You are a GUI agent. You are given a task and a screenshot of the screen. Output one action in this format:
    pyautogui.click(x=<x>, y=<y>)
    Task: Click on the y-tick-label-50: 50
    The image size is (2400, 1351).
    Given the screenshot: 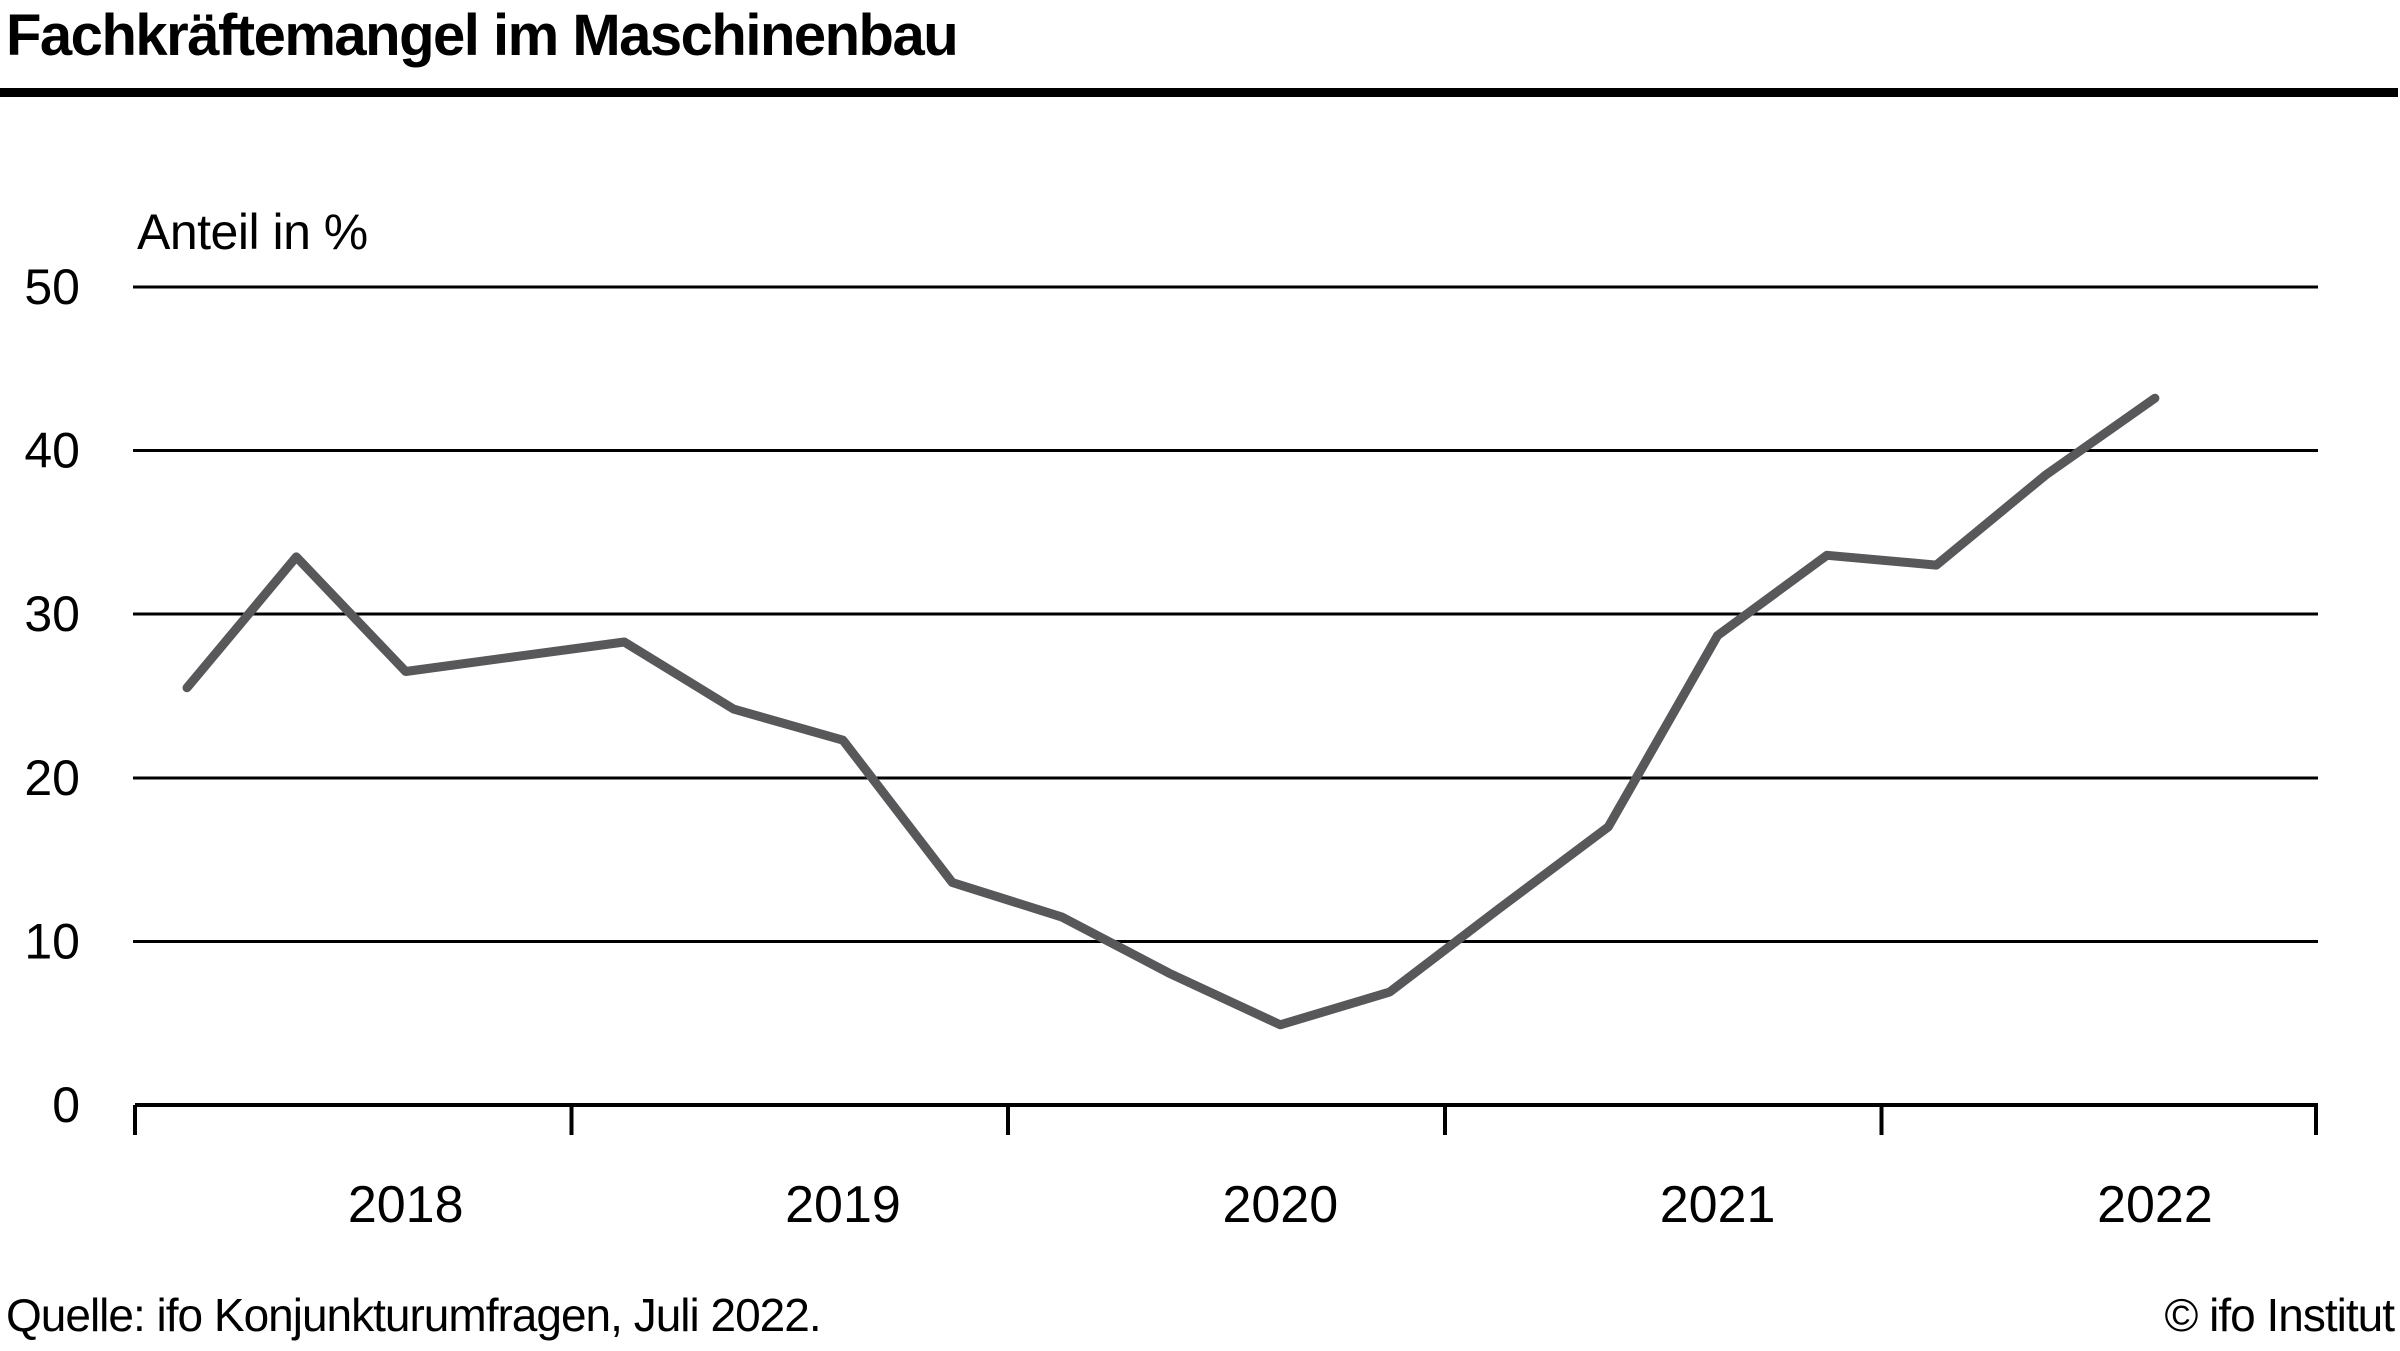 What is the action you would take?
    pyautogui.click(x=52, y=287)
    